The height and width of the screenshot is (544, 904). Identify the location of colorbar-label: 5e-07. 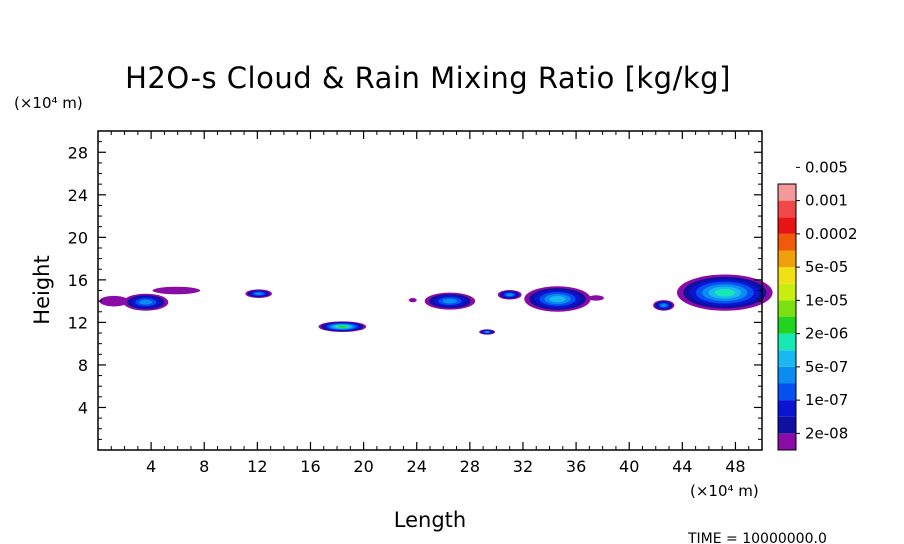
(826, 367).